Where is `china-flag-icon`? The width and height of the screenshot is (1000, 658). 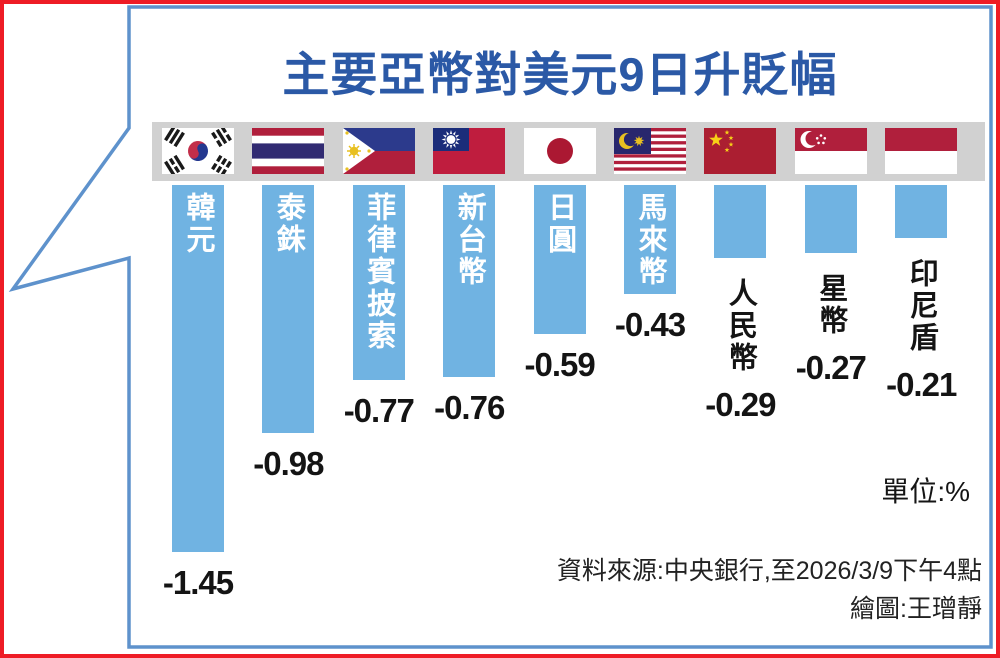 china-flag-icon is located at coordinates (740, 151).